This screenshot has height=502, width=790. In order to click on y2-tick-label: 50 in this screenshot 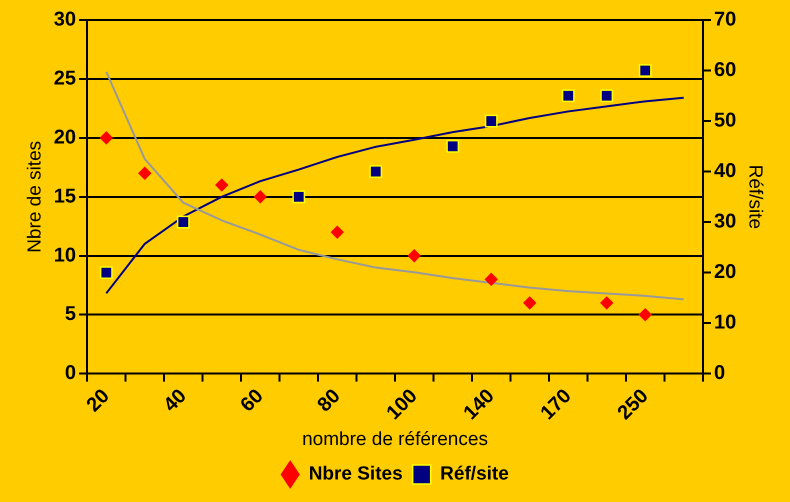, I will do `click(725, 121)`.